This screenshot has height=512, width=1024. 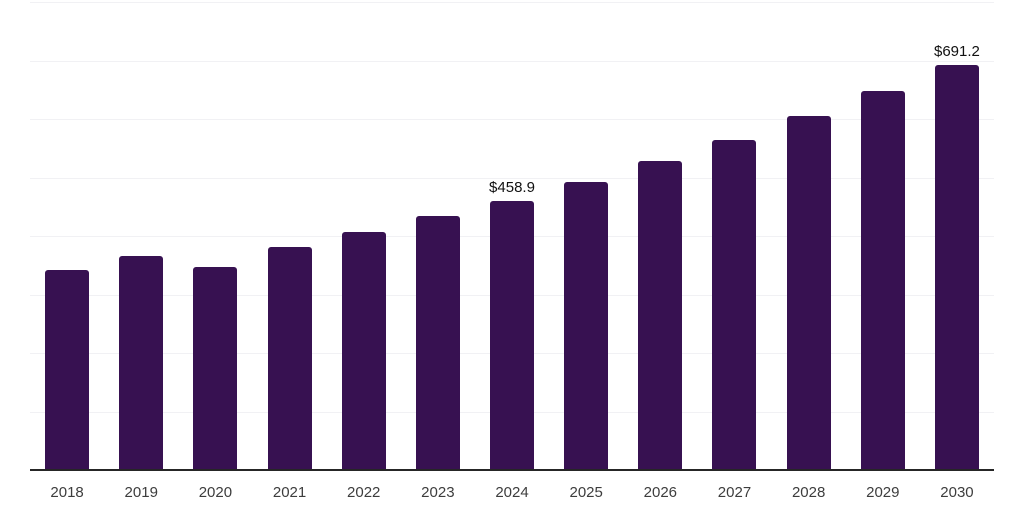 I want to click on x-axis-label-2026: 2026, so click(x=660, y=492).